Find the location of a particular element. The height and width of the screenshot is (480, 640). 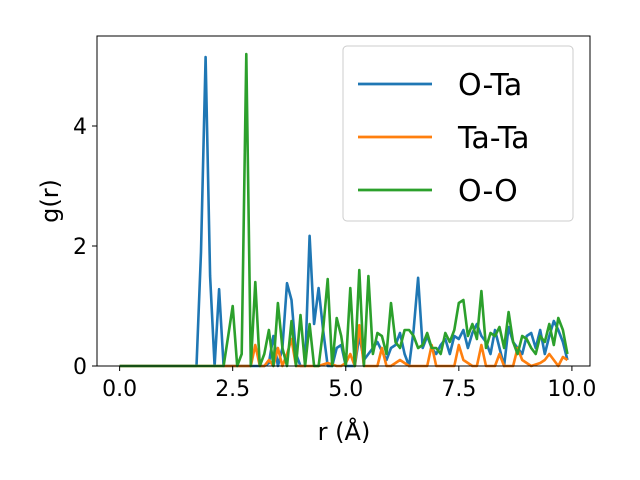

y-tick-label: 4 is located at coordinates (80, 127).